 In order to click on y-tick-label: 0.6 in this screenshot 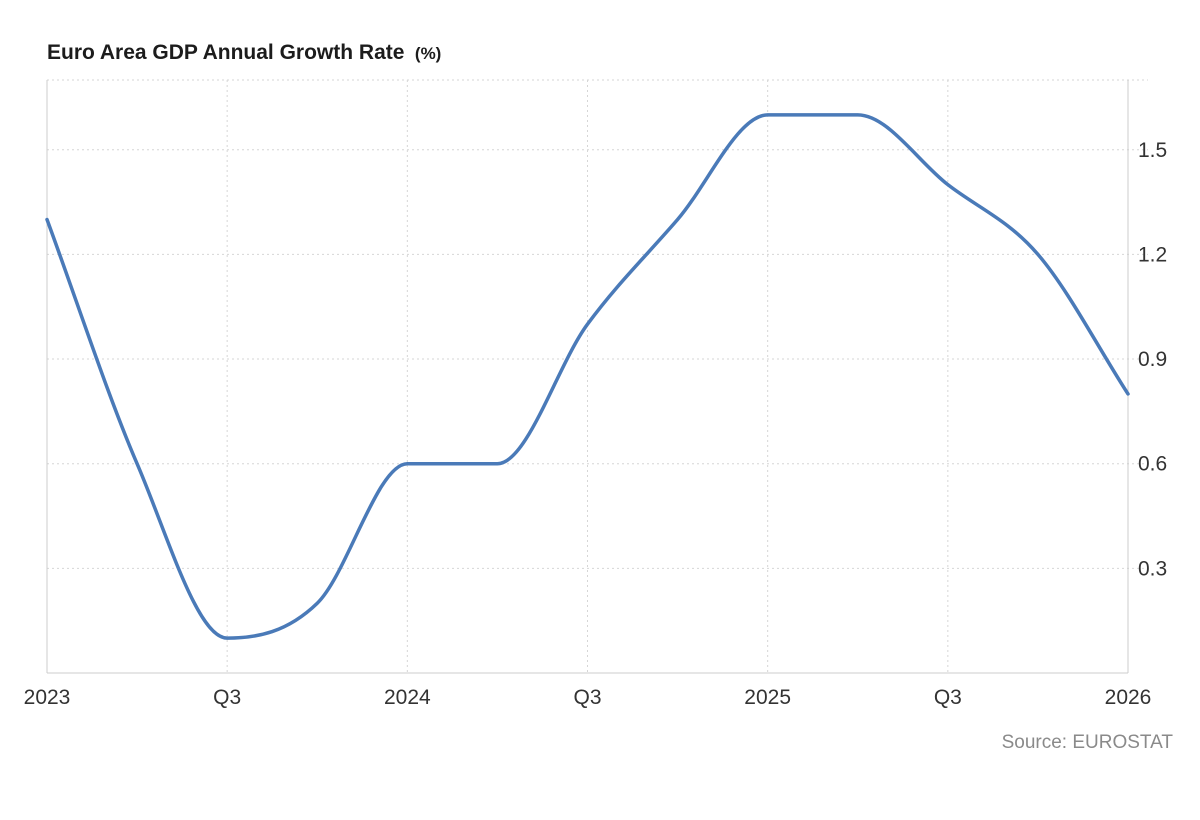, I will do `click(1152, 464)`.